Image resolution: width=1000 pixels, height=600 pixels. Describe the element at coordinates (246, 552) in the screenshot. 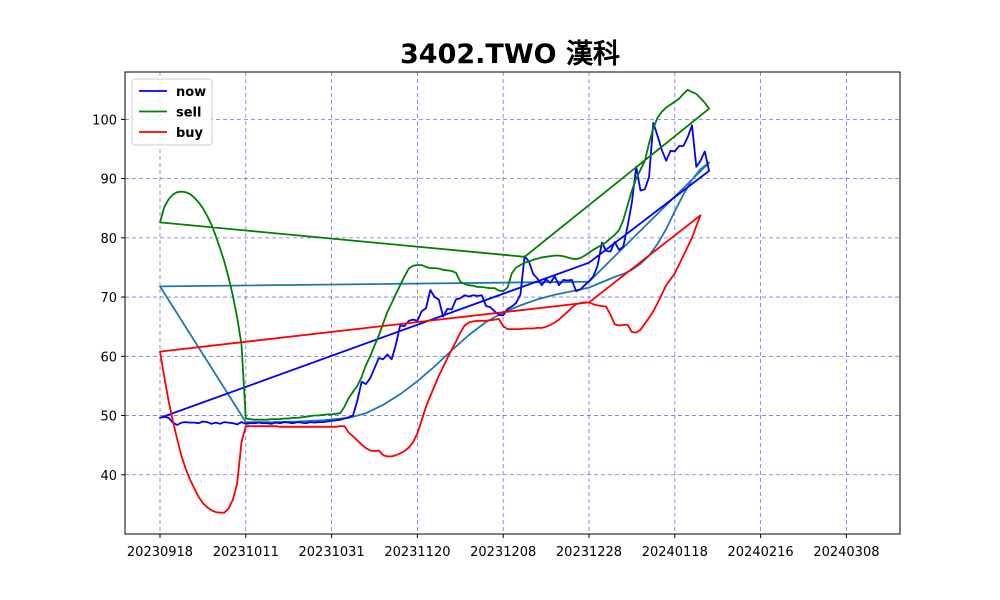

I see `x-tick-label: 20231011` at that location.